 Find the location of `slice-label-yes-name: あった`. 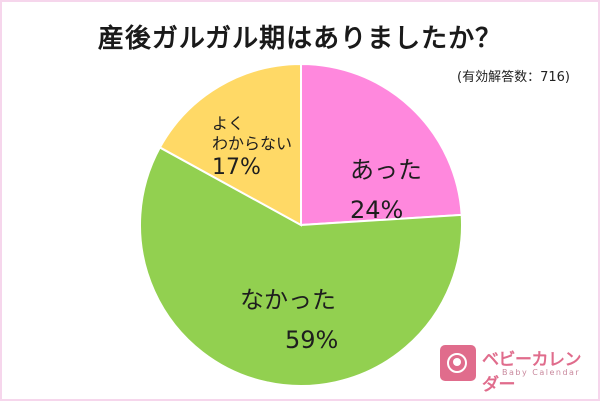

slice-label-yes-name: あった is located at coordinates (386, 170).